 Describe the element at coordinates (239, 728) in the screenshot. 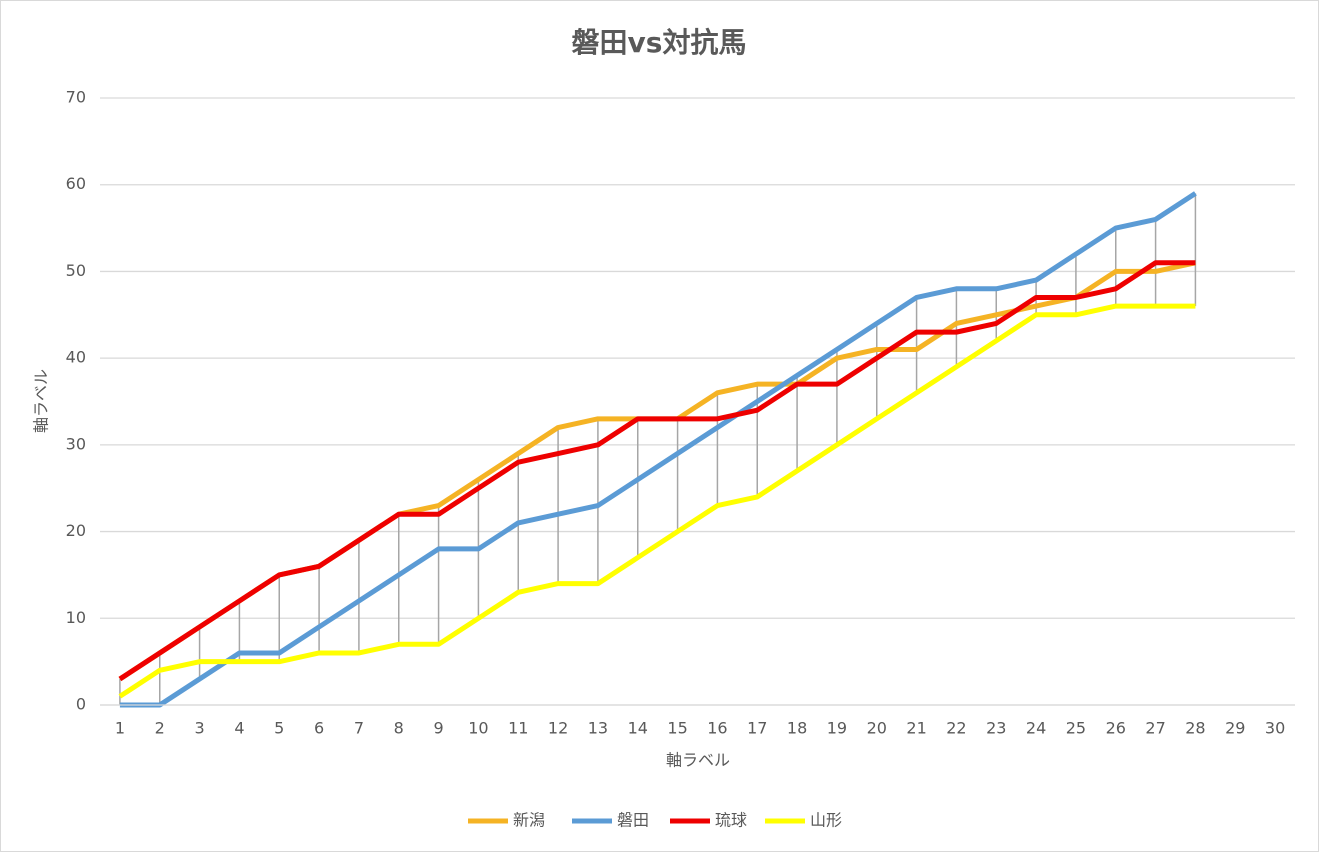

I see `x-tick-label: 4` at that location.